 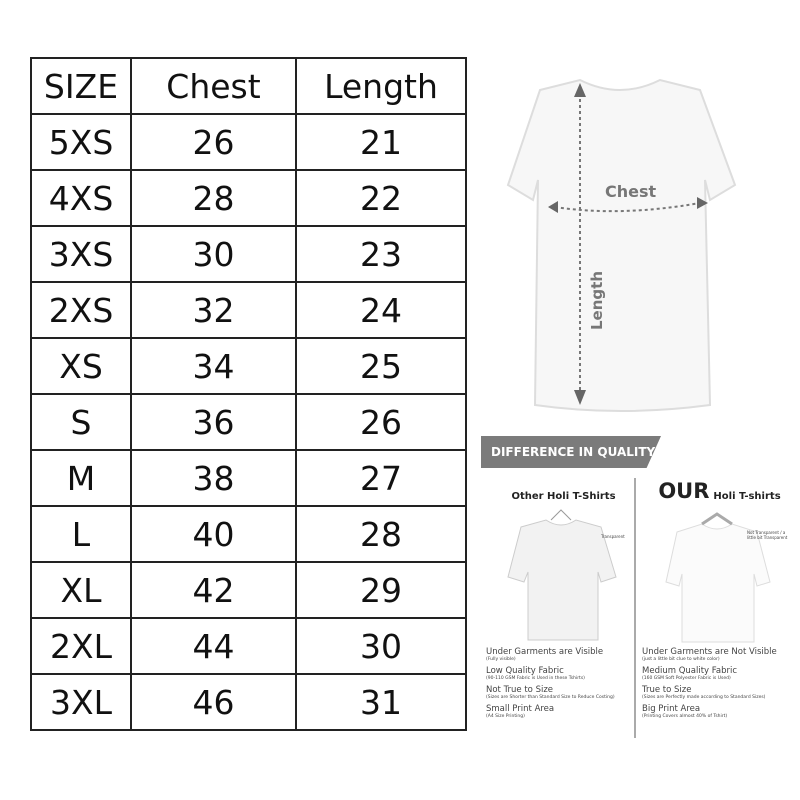 What do you see at coordinates (381, 534) in the screenshot?
I see `length-cell: 28` at bounding box center [381, 534].